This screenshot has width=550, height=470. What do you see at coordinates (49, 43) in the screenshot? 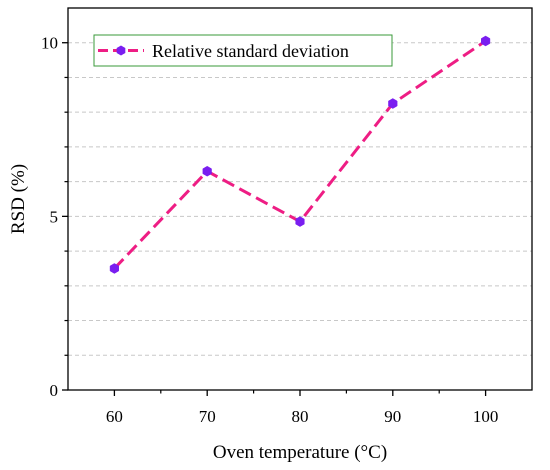
I see `y-tick-label: 10` at bounding box center [49, 43].